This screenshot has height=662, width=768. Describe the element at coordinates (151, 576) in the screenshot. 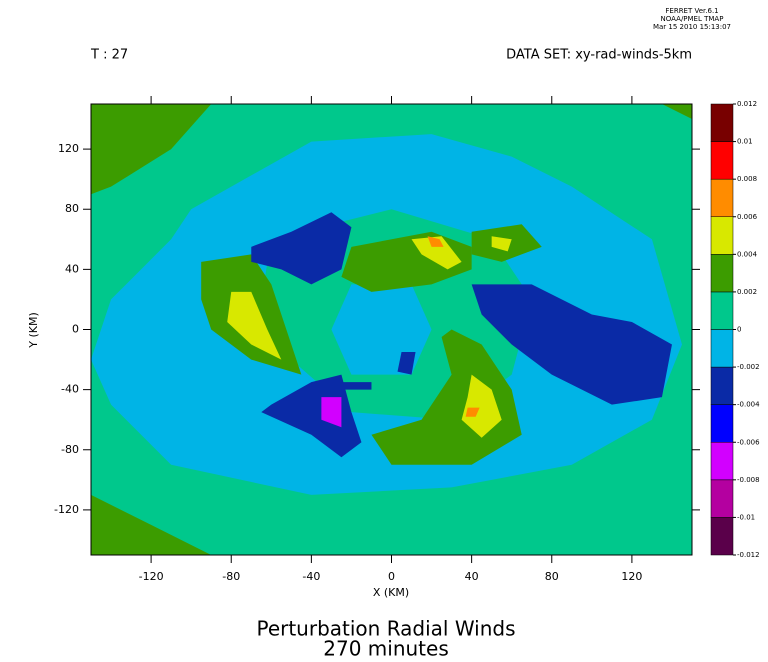

I see `x-tick-label: -120` at that location.